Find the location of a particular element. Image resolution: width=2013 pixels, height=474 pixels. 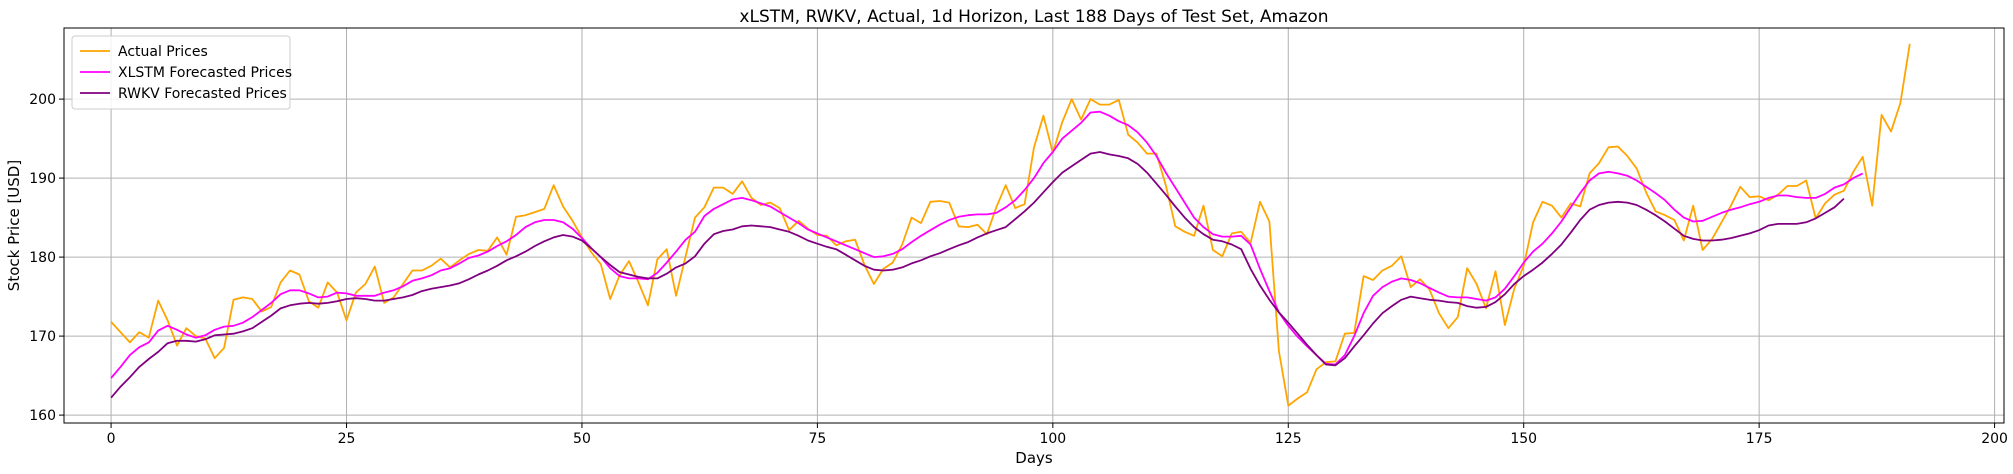

y-tick-label: 180 is located at coordinates (42, 258).